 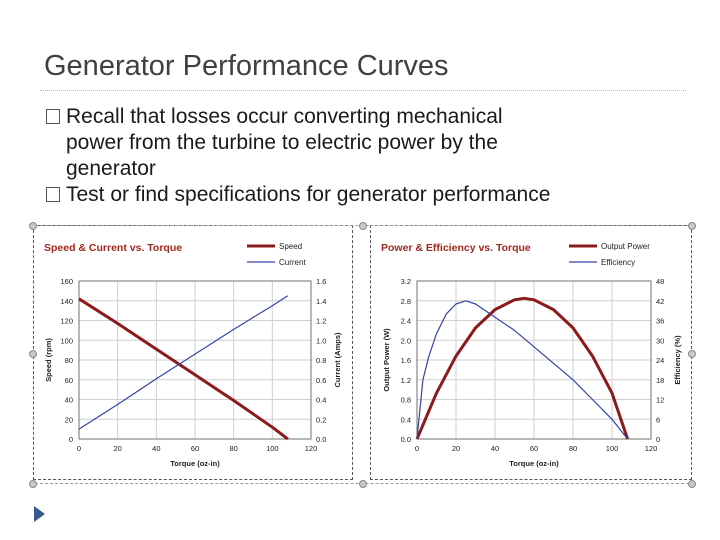 I want to click on next-slide-arrow-icon, so click(x=39, y=514).